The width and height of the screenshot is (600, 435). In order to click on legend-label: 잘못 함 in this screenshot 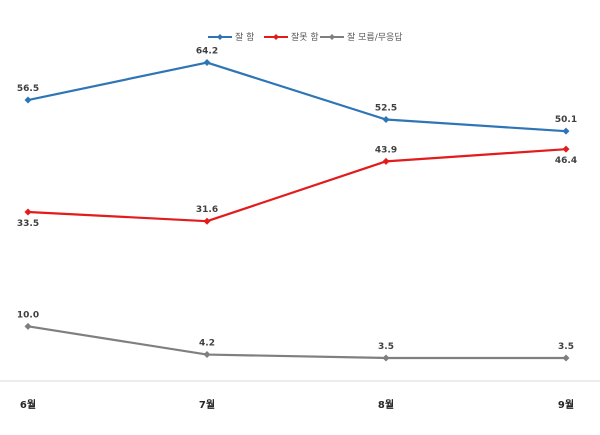, I will do `click(305, 37)`.